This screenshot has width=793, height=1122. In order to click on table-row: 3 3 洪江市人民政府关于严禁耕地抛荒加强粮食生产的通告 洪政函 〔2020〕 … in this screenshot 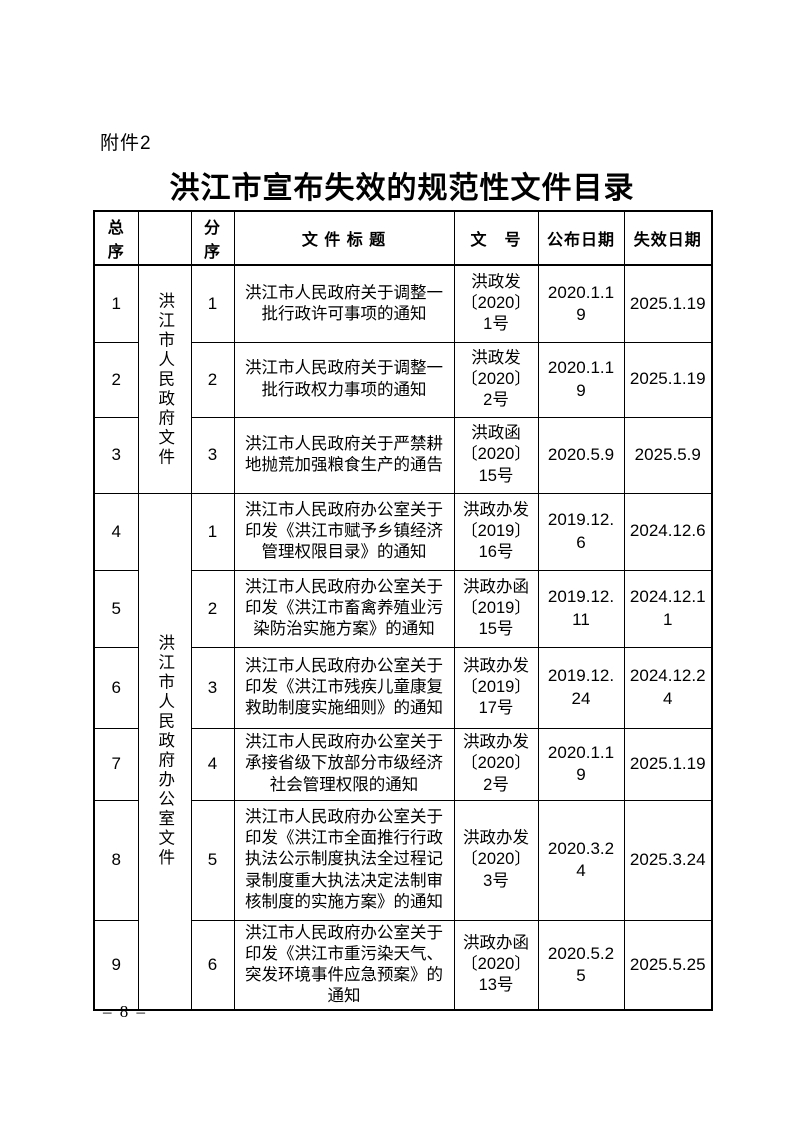, I will do `click(403, 455)`.